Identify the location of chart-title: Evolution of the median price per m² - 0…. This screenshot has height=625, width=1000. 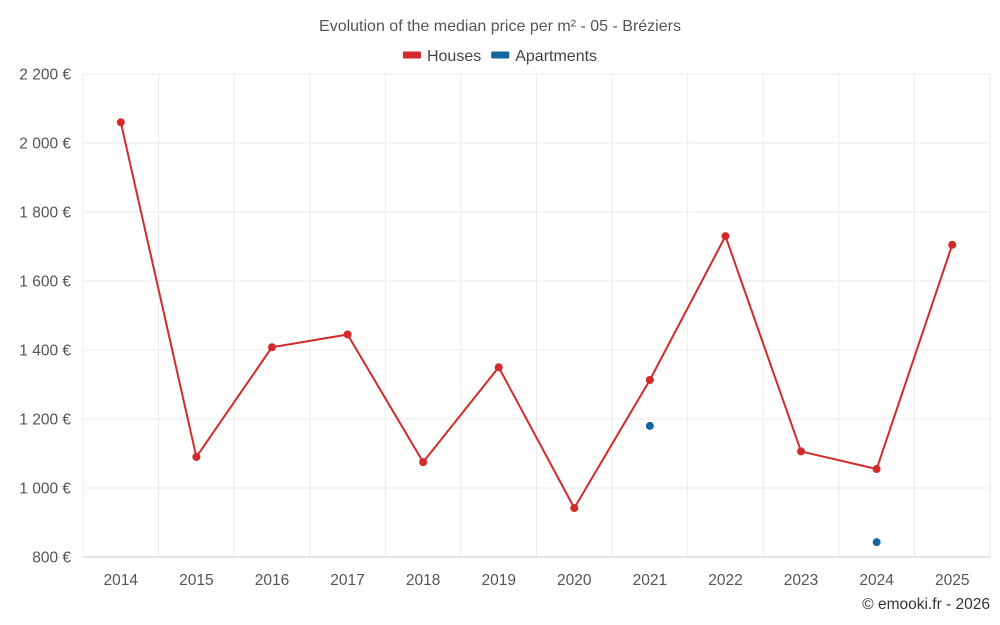
(500, 26).